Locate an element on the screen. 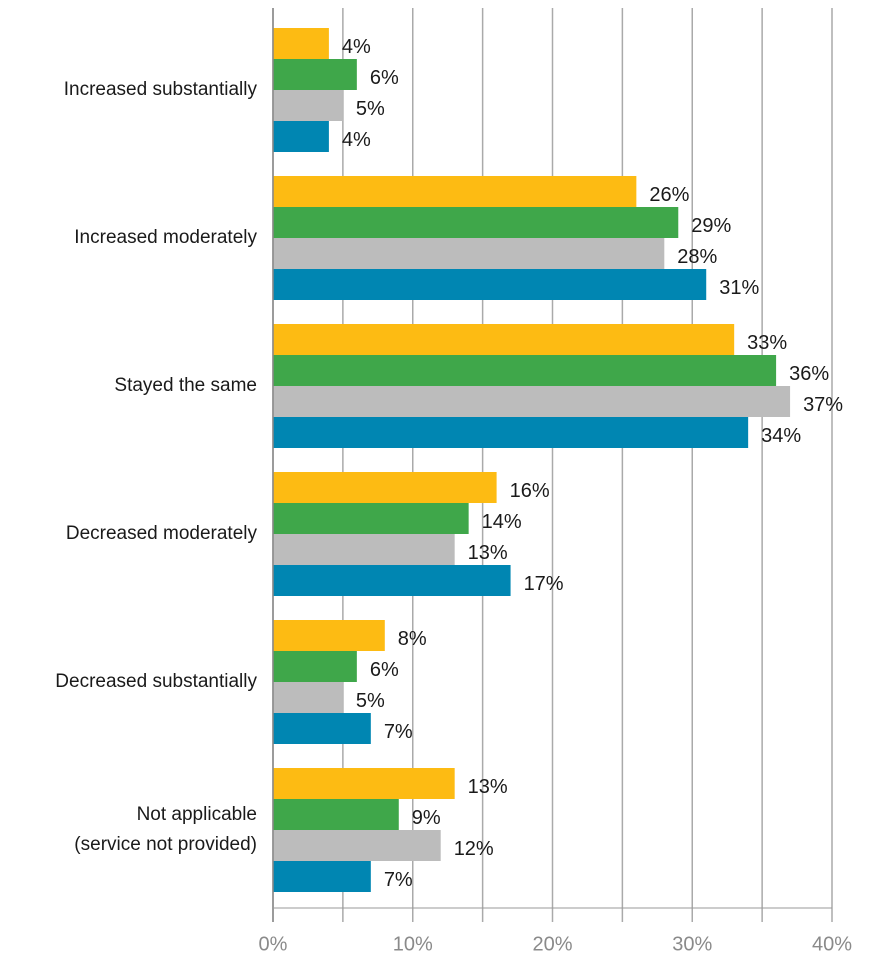 The height and width of the screenshot is (959, 869). value-label: 33% is located at coordinates (767, 343).